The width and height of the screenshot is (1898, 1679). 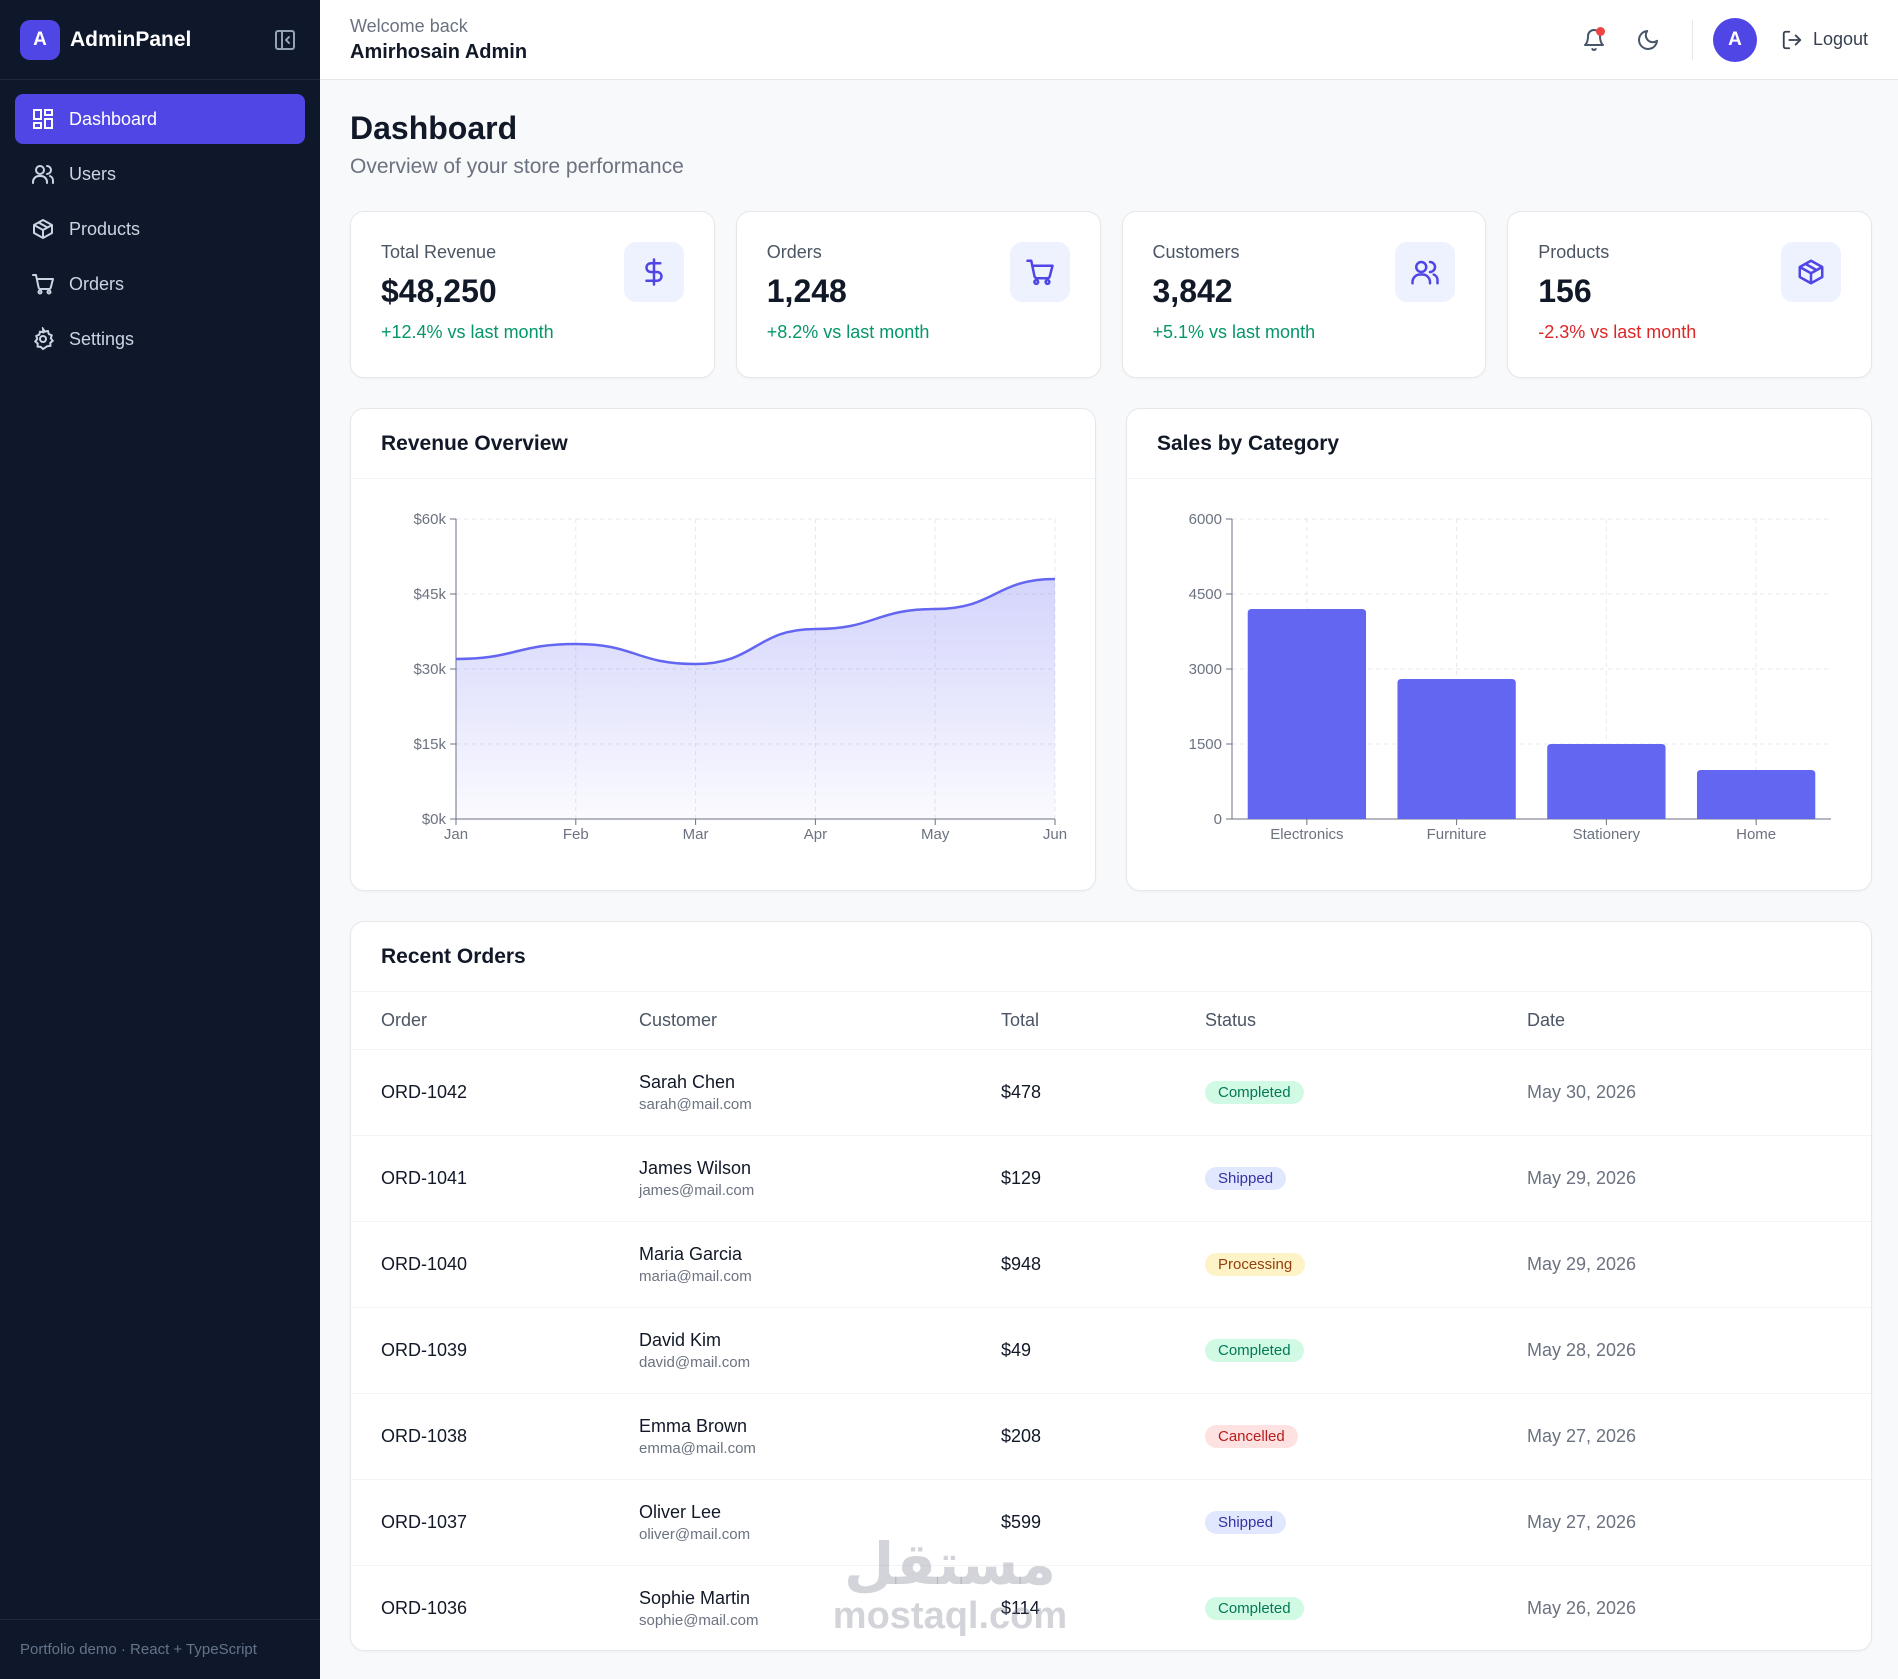 I want to click on x-tick-label: Jun, so click(x=1055, y=834).